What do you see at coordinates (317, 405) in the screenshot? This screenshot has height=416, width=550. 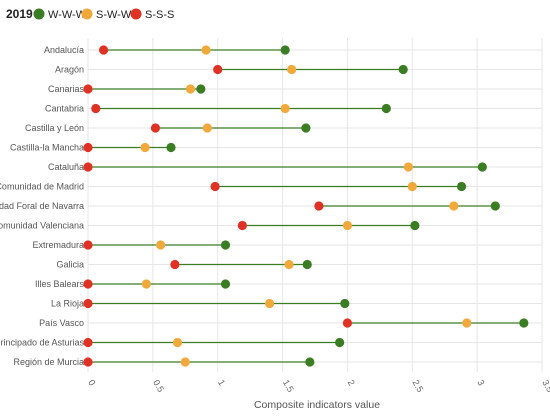 I see `x-axis-title: Composite indicators value` at bounding box center [317, 405].